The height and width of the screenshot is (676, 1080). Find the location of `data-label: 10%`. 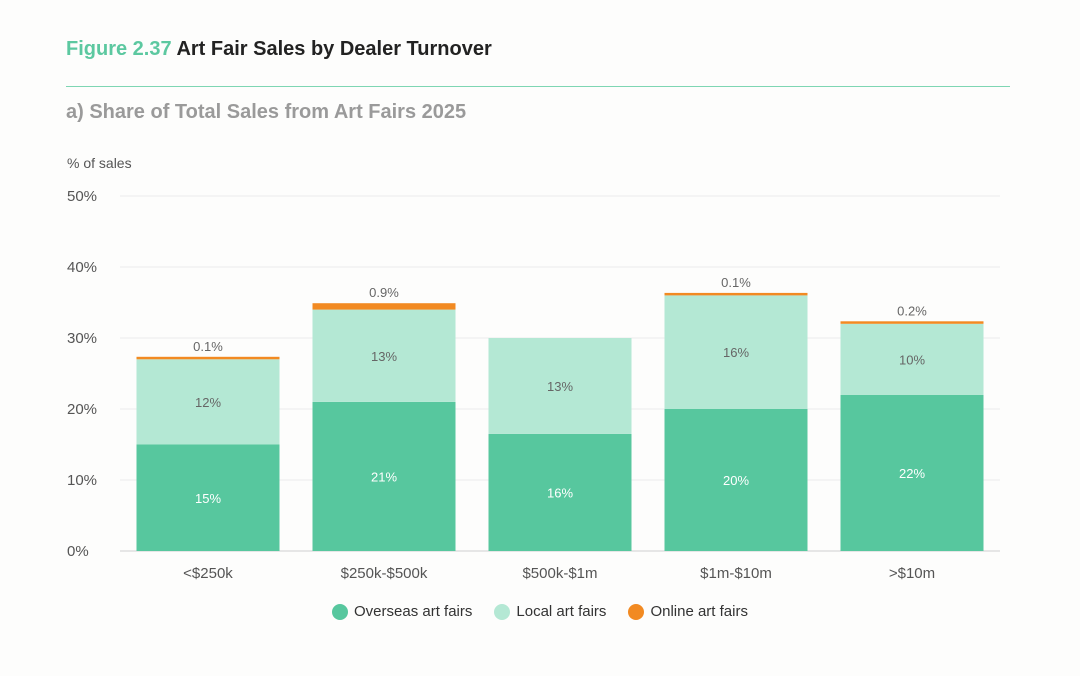

data-label: 10% is located at coordinates (912, 359).